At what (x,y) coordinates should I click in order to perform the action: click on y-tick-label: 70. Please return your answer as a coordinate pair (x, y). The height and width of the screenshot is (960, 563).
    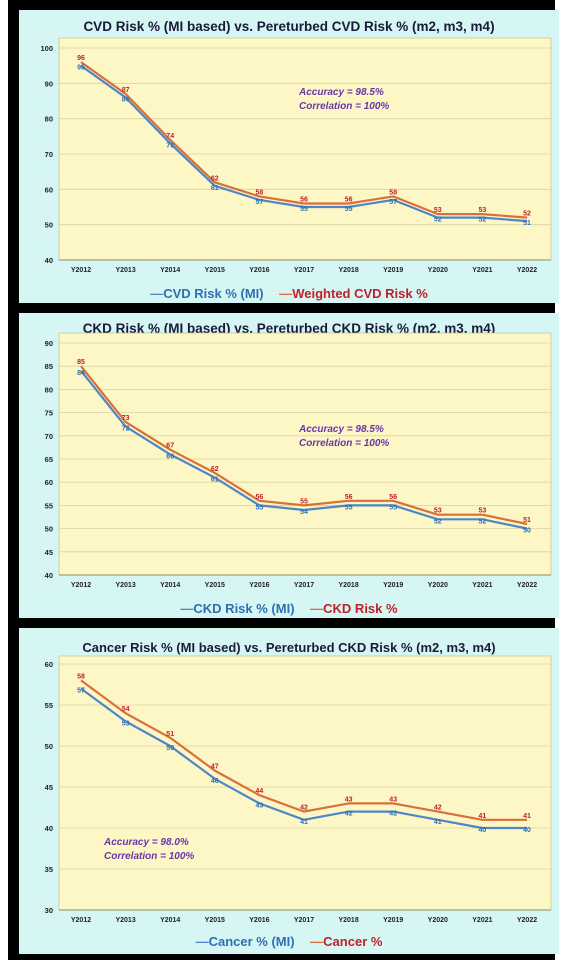
    Looking at the image, I should click on (49, 436).